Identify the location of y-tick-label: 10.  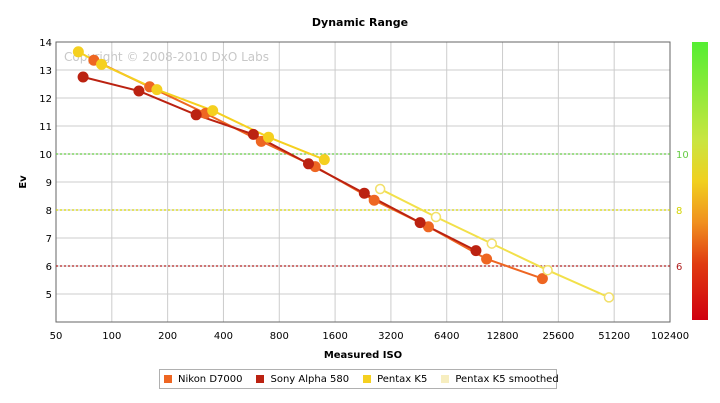
(45, 155).